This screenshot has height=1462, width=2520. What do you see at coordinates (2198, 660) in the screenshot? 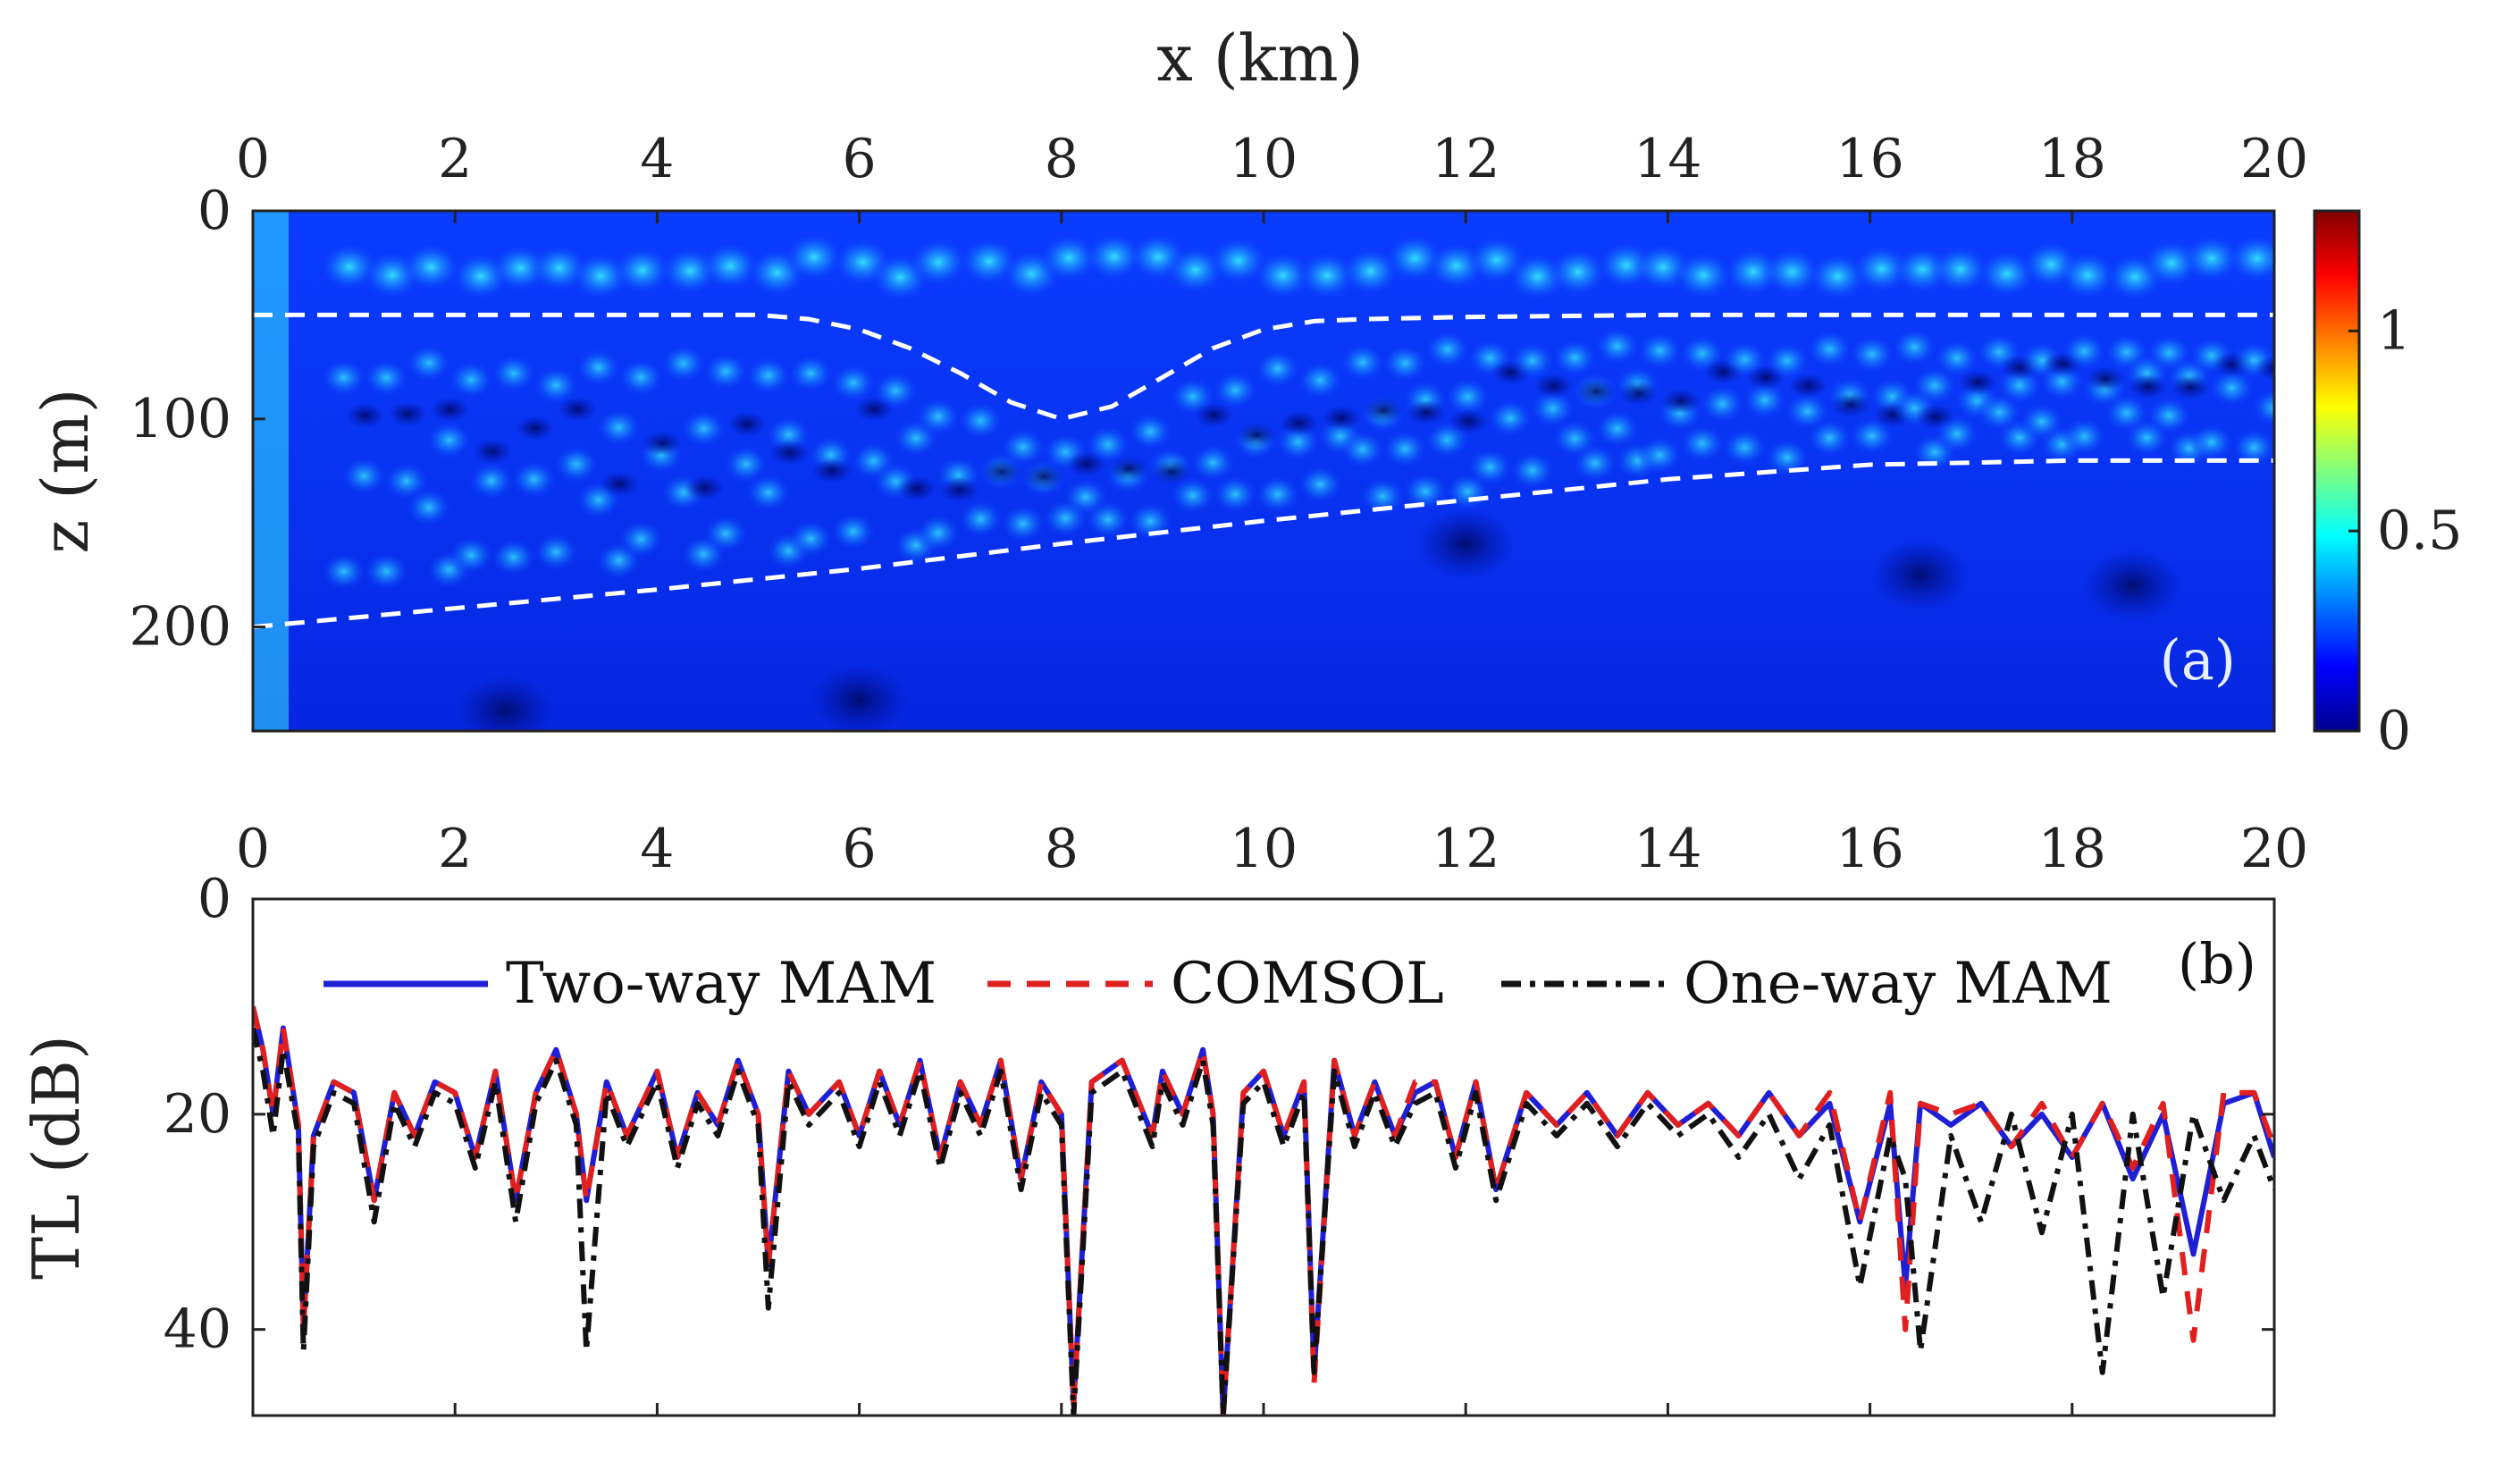
I see `panel-a-label: (a)` at bounding box center [2198, 660].